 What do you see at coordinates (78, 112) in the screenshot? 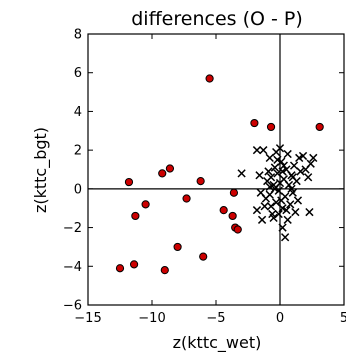
I see `y-tick-label: 4` at bounding box center [78, 112].